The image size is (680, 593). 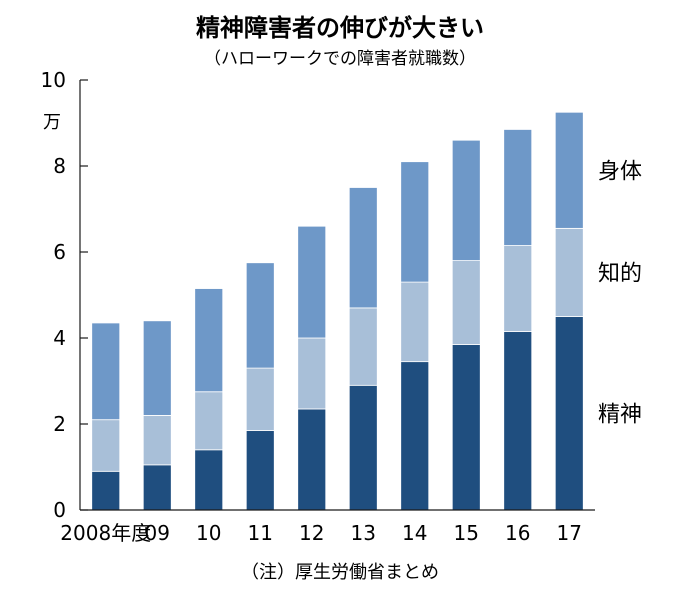 What do you see at coordinates (620, 273) in the screenshot?
I see `legend-label-知的: 知的` at bounding box center [620, 273].